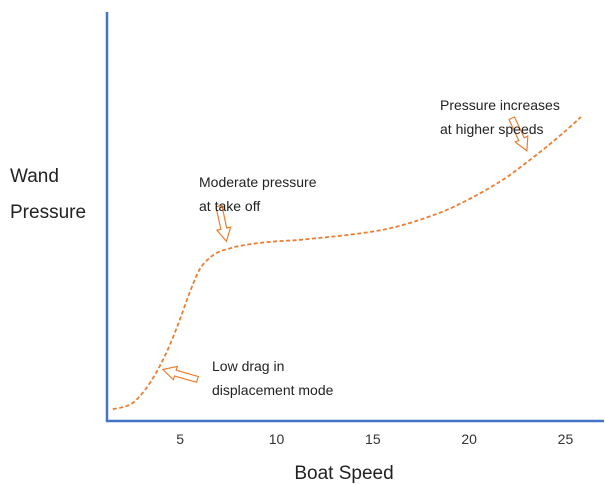  What do you see at coordinates (48, 212) in the screenshot?
I see `y-axis-title-line-2: Pressure` at bounding box center [48, 212].